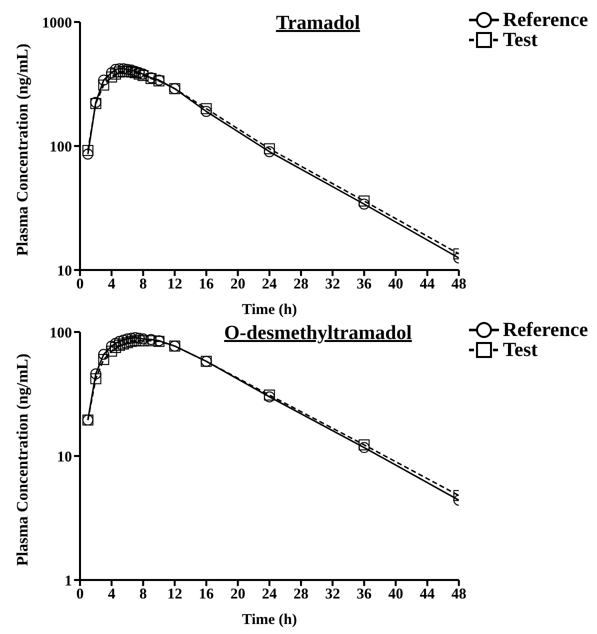 The height and width of the screenshot is (634, 597). Describe the element at coordinates (57, 23) in the screenshot. I see `y-tick-label: 1000` at that location.